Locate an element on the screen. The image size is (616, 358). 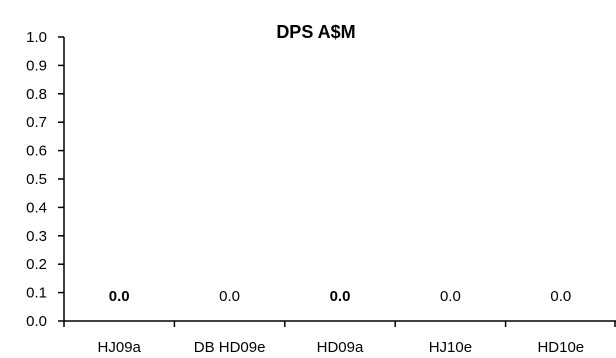
x-category-label: HJ09a is located at coordinates (120, 347).